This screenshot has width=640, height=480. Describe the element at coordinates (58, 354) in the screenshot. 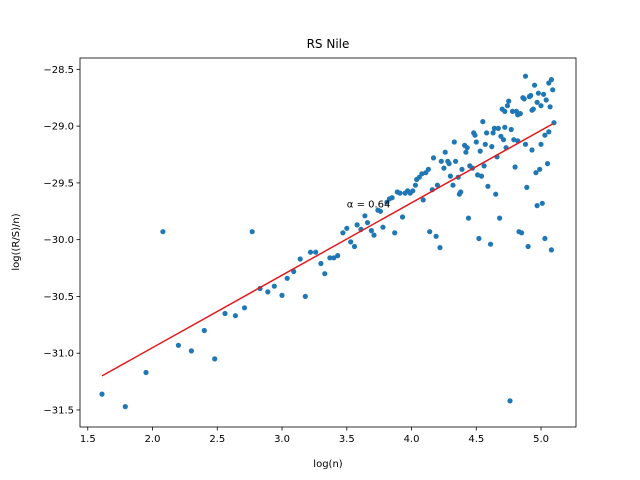

I see `y-tick-label: −31.0` at that location.